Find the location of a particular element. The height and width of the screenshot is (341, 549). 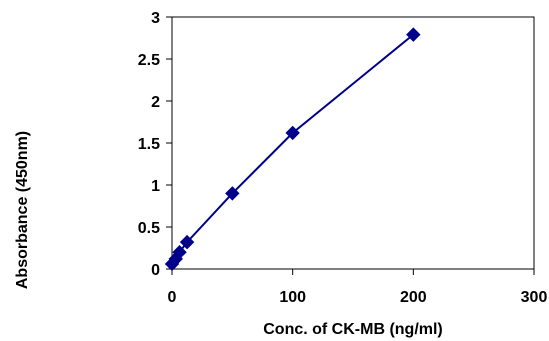

x-tick-label: 200 is located at coordinates (413, 297).